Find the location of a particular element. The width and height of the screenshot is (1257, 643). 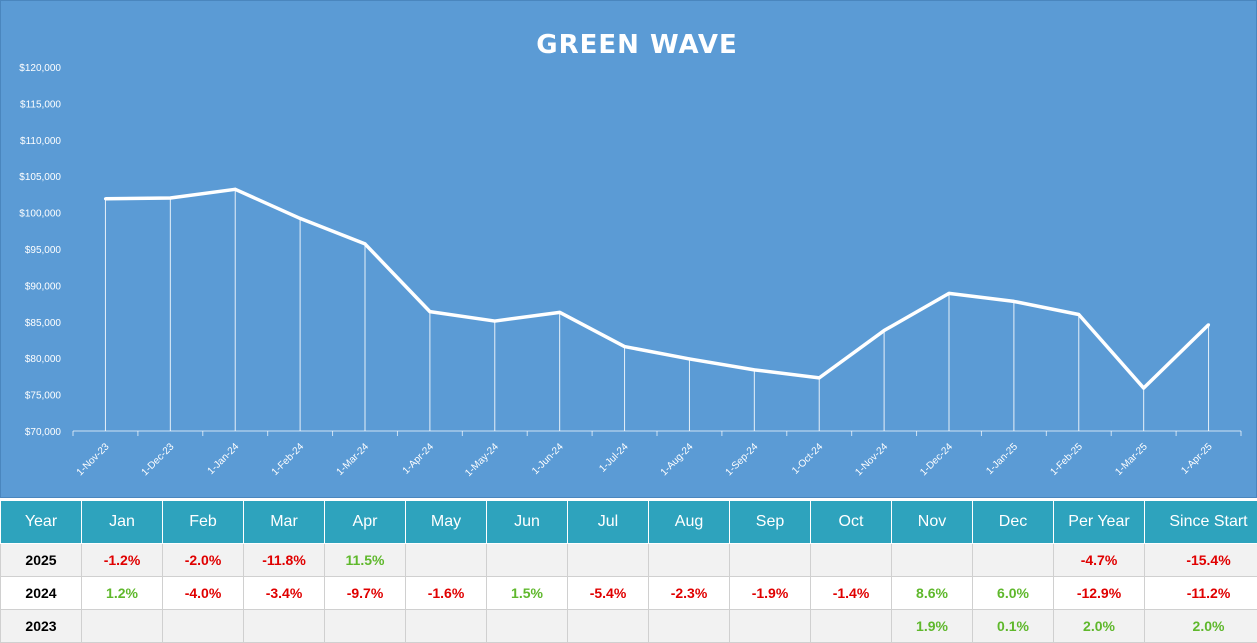

x-tick-label: 1-Mar-24 is located at coordinates (353, 459).